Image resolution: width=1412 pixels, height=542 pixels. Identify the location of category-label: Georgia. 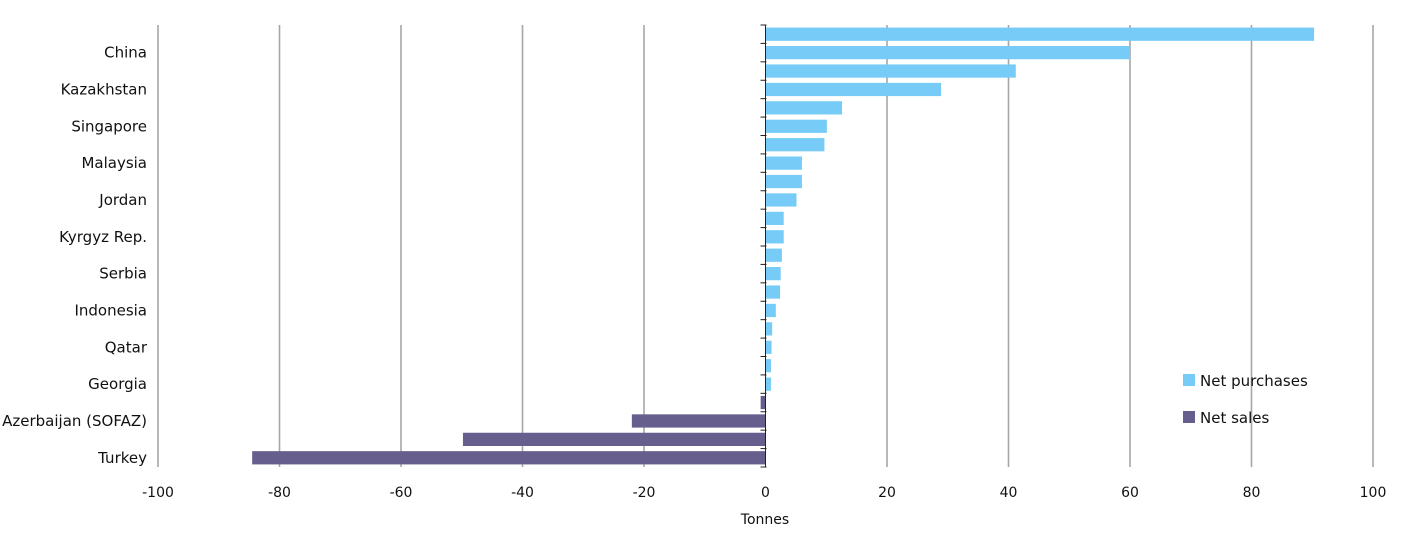
(117, 384).